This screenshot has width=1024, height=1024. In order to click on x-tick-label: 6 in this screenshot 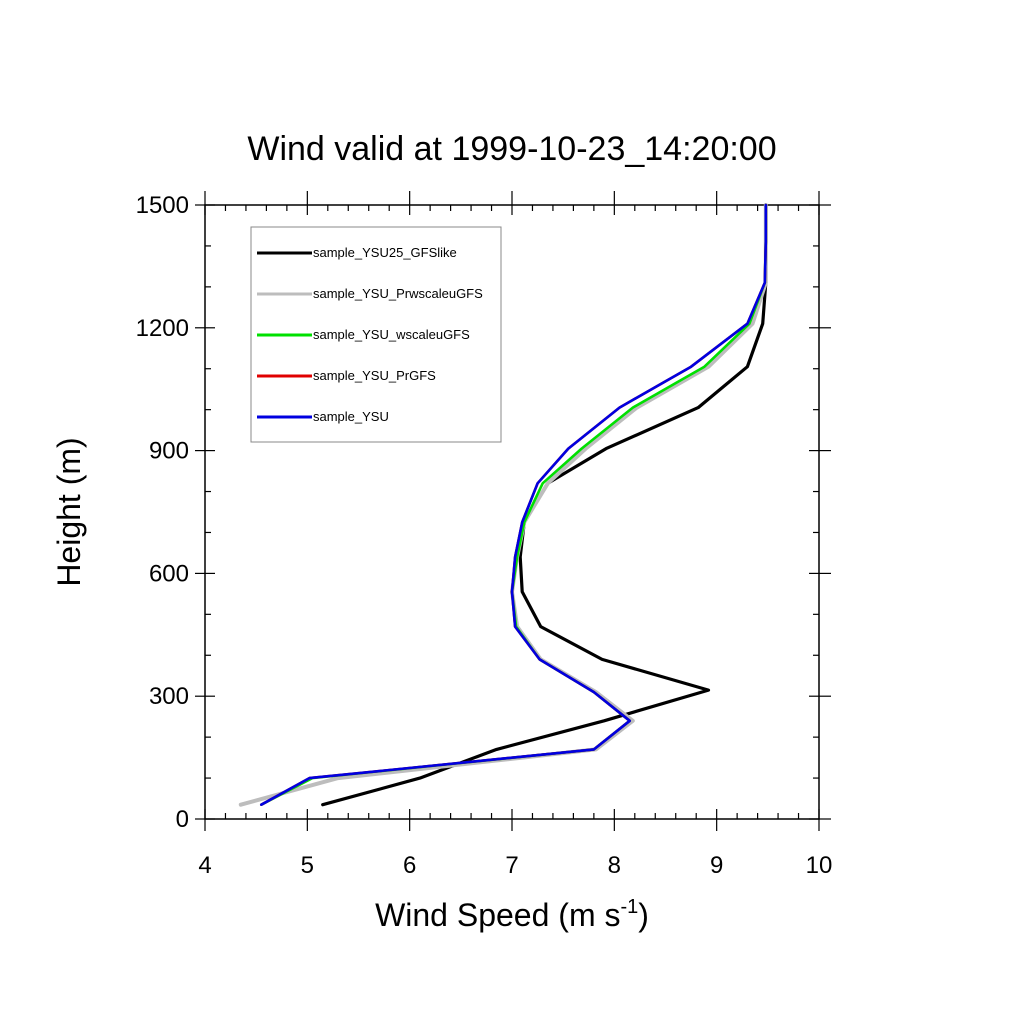, I will do `click(409, 865)`.